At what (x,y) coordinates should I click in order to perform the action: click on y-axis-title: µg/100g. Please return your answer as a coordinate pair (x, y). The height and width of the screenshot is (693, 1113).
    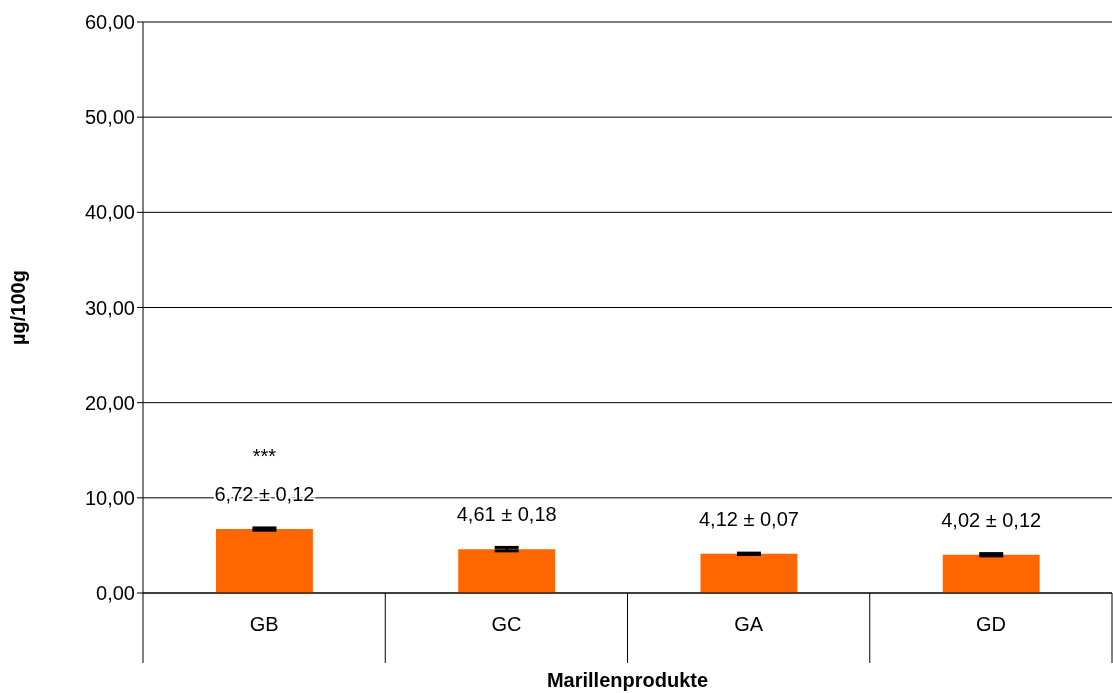
    Looking at the image, I should click on (18, 307).